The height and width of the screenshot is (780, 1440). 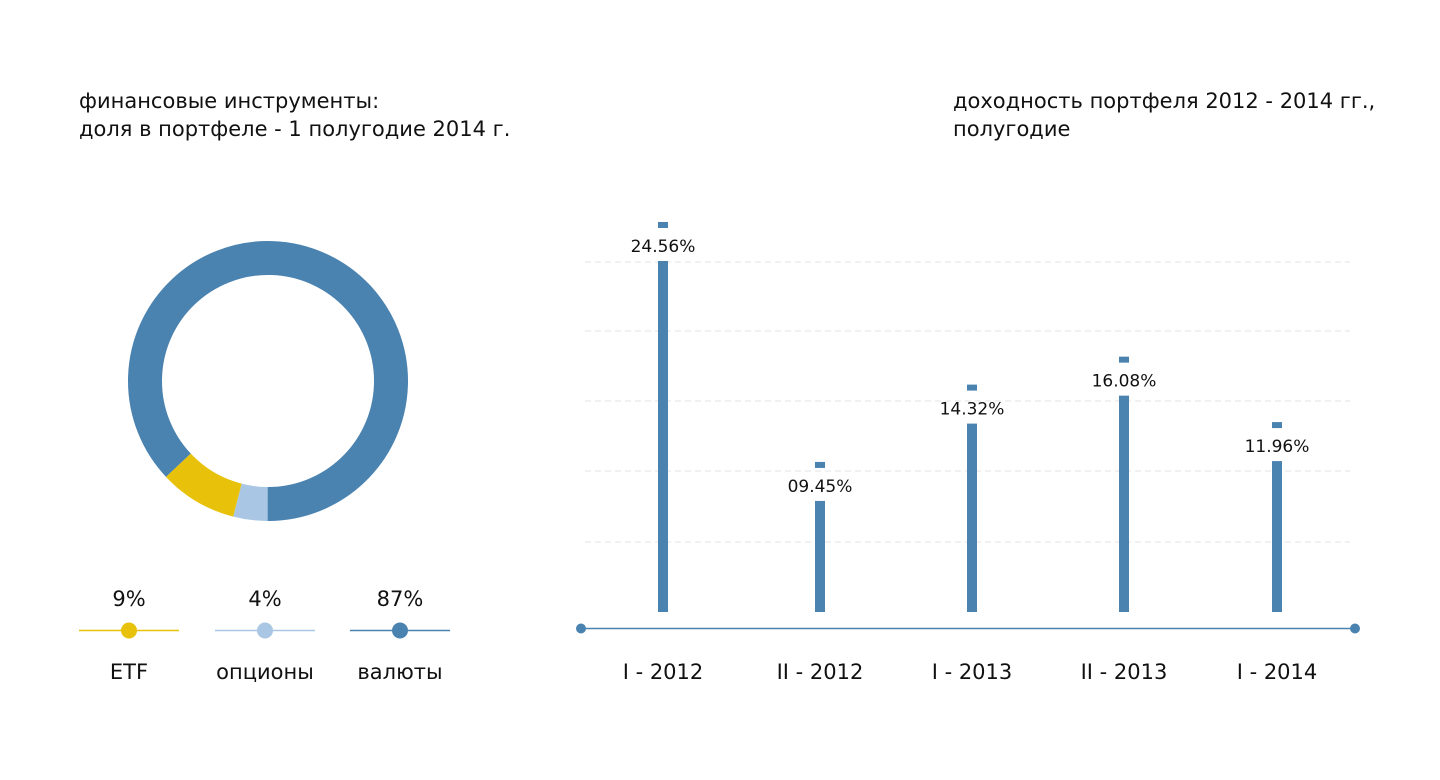 I want to click on legend-dot-currencies, so click(x=400, y=630).